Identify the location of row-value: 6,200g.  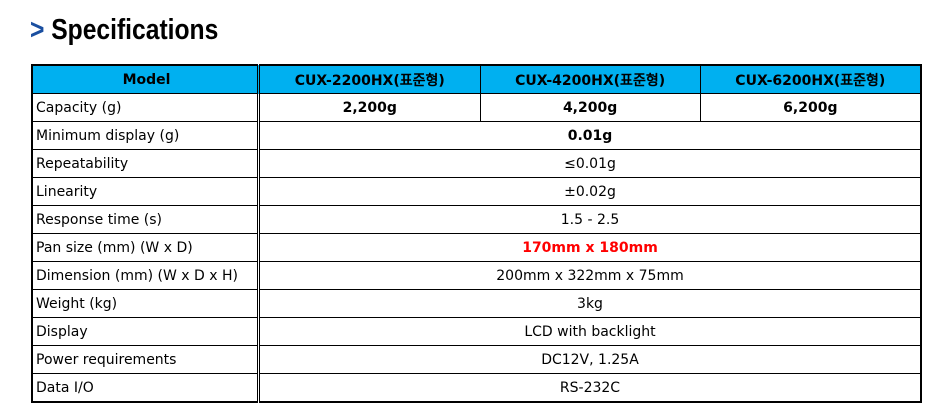
(810, 107).